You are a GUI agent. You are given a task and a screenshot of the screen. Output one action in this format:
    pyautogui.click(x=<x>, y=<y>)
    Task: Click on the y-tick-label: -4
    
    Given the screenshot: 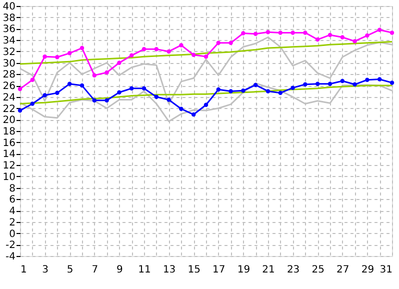 What is the action you would take?
    pyautogui.click(x=11, y=257)
    